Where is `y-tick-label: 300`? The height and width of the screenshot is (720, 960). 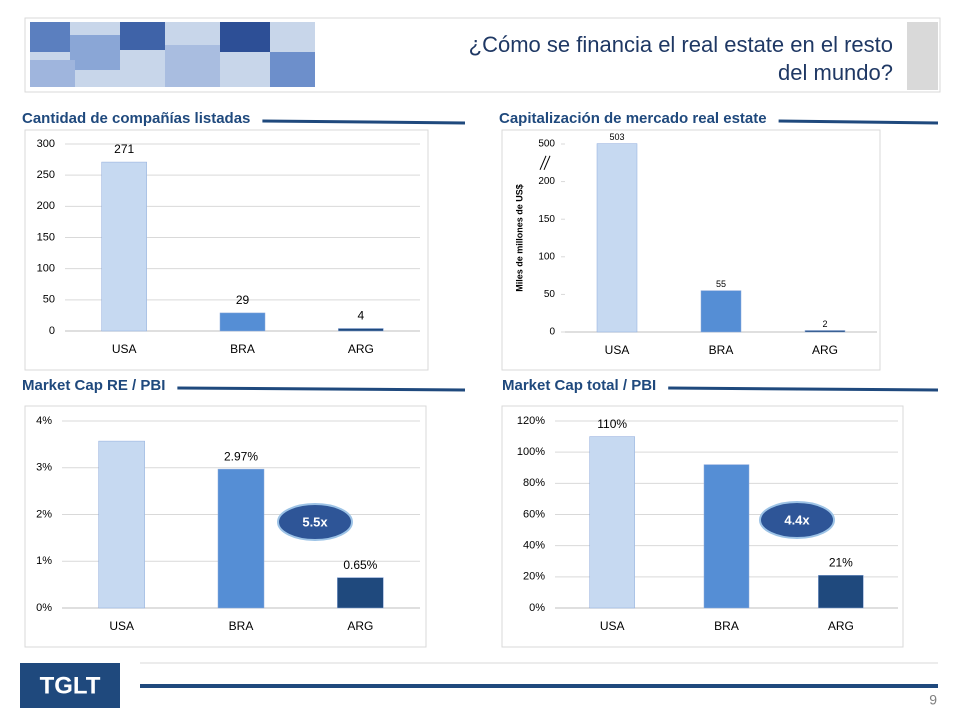
y-tick-label: 300 is located at coordinates (46, 144).